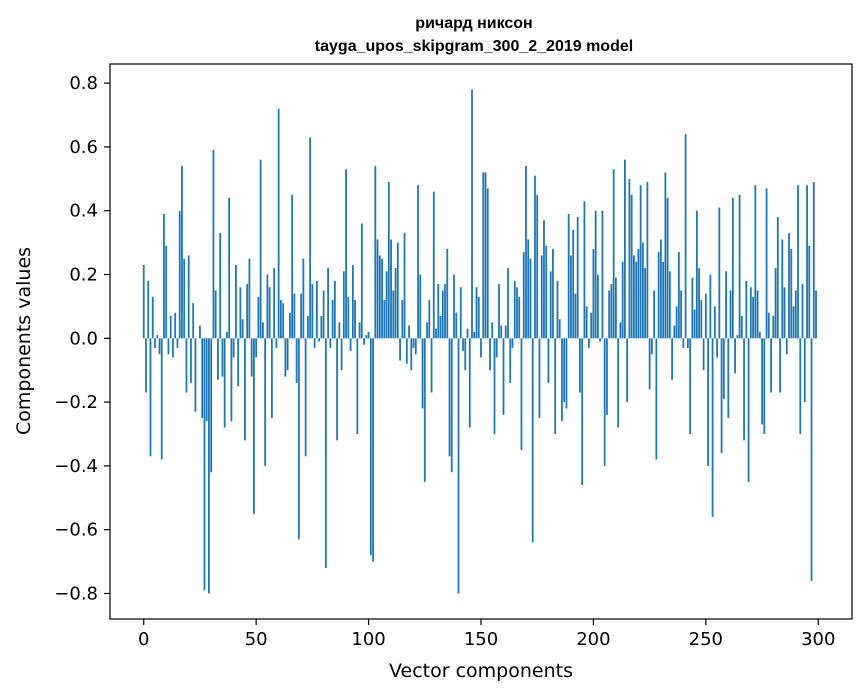  Describe the element at coordinates (83, 338) in the screenshot. I see `y-tick-label: 0.0` at that location.